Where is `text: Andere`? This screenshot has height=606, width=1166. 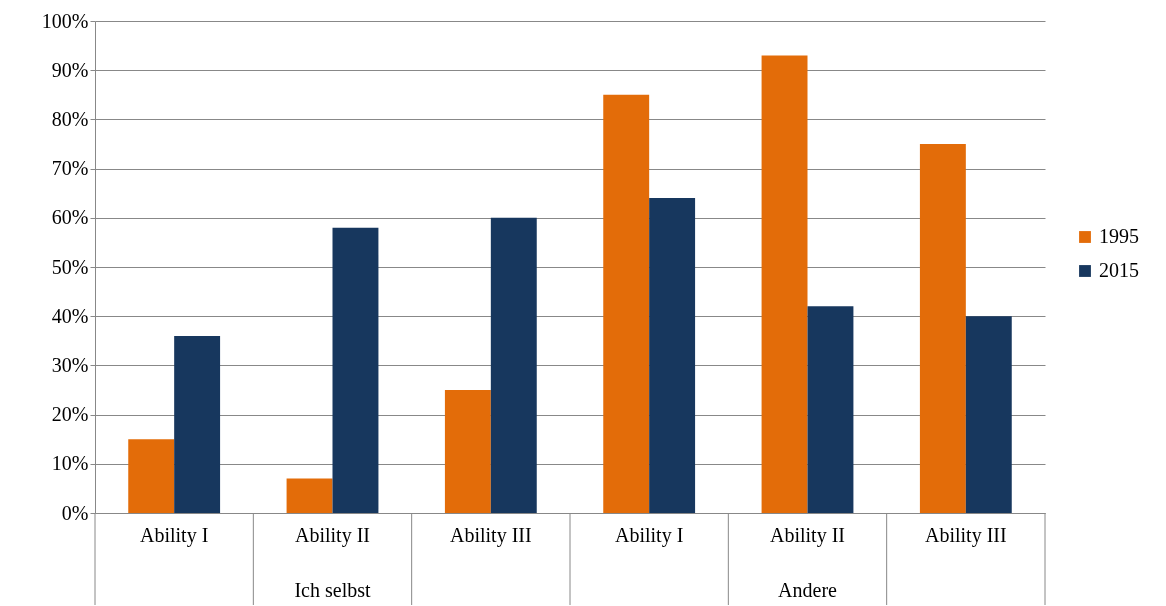
text: Andere is located at coordinates (808, 590).